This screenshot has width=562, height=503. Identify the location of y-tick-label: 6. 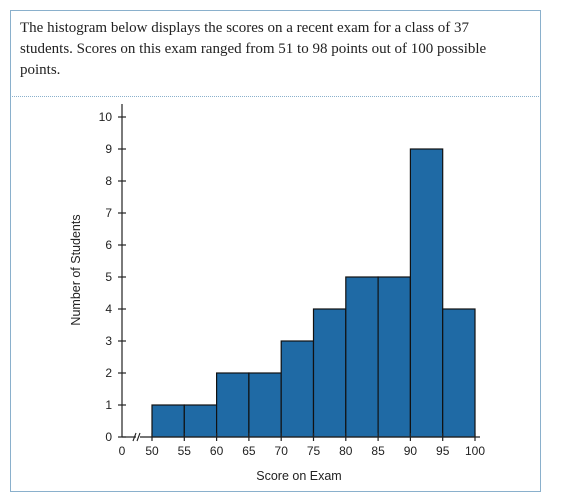
(108, 245).